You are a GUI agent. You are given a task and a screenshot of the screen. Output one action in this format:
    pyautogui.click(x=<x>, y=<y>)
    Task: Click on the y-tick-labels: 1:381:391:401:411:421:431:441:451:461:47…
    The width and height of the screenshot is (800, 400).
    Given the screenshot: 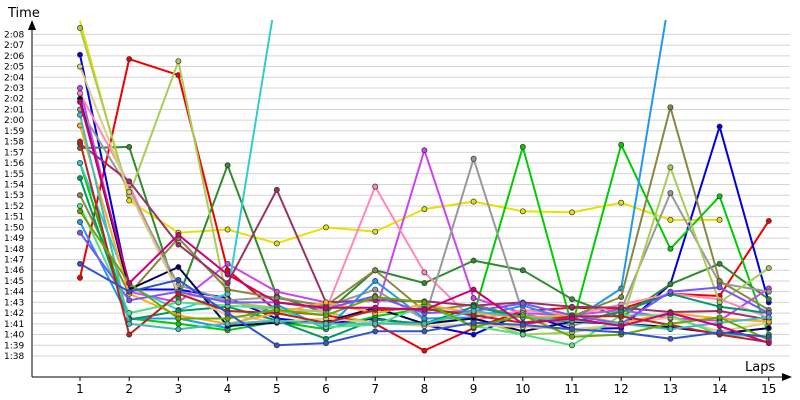 What is the action you would take?
    pyautogui.click(x=14, y=196)
    